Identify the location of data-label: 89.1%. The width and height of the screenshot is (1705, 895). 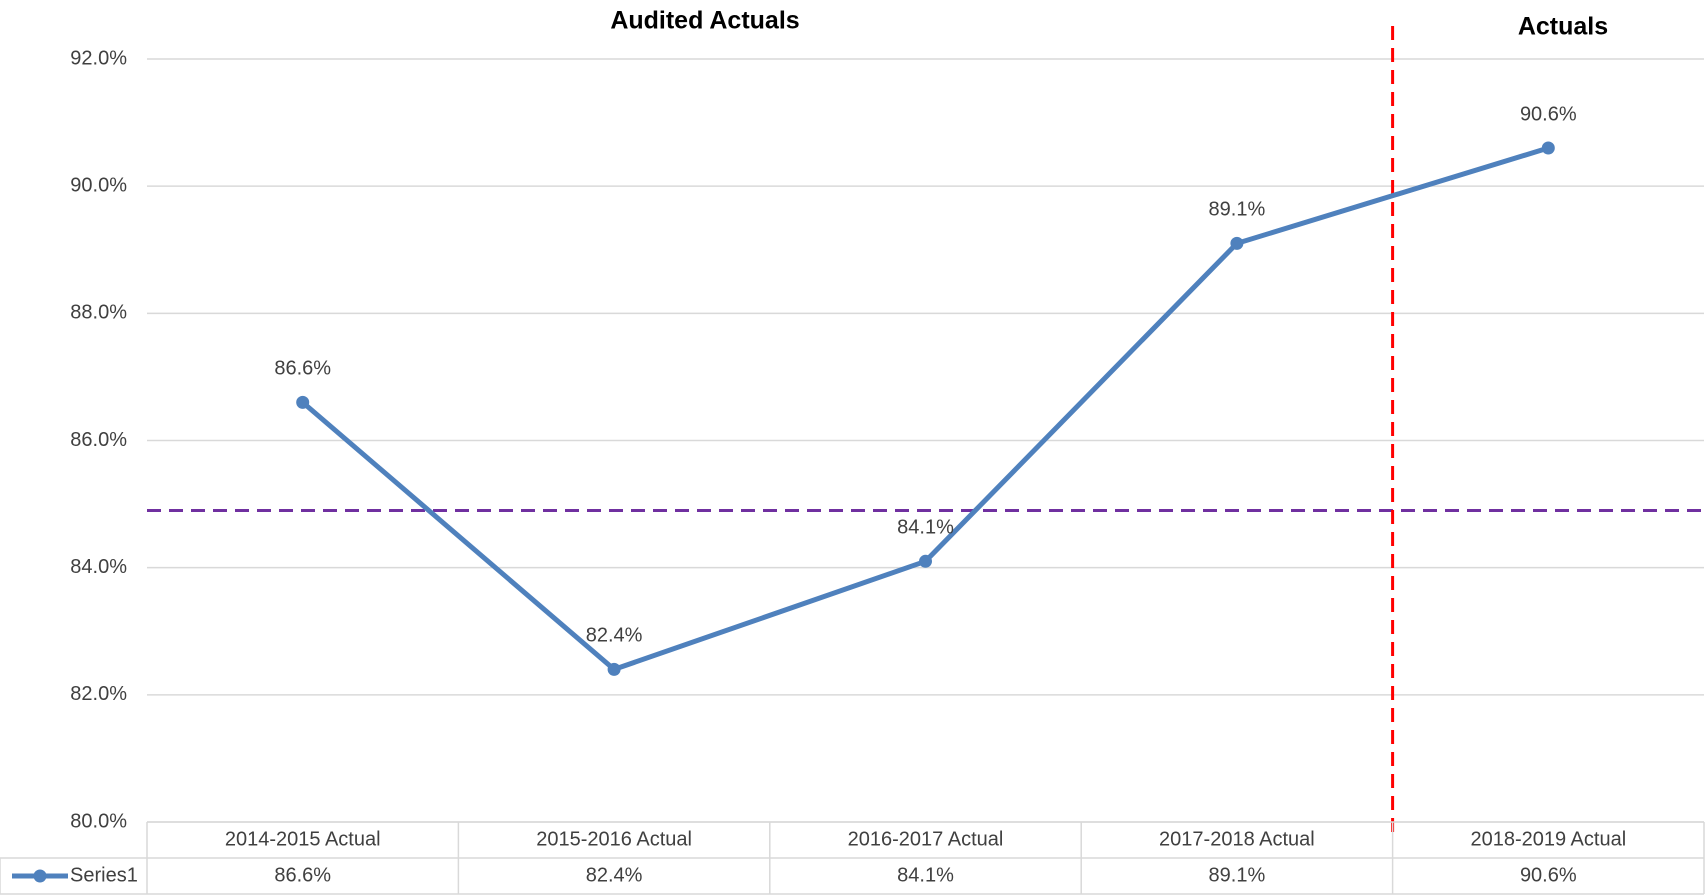
(1237, 210).